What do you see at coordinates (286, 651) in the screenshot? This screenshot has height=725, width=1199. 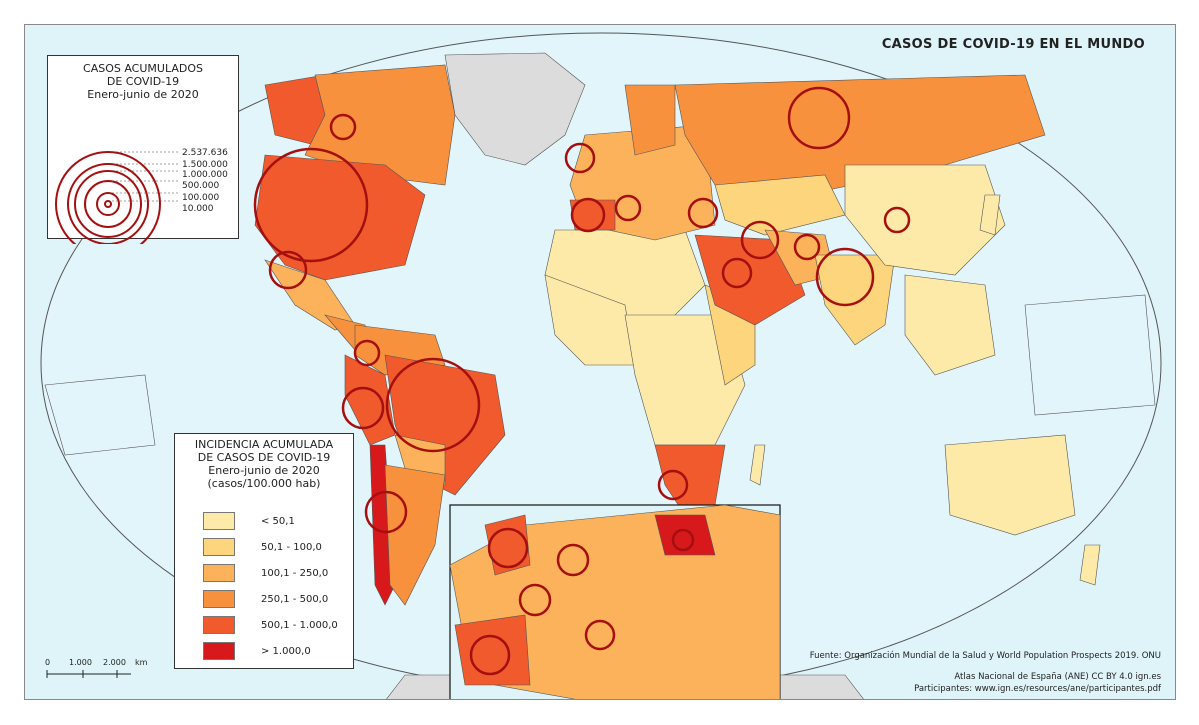 I see `legend-class-label-6: > 1.000,0` at bounding box center [286, 651].